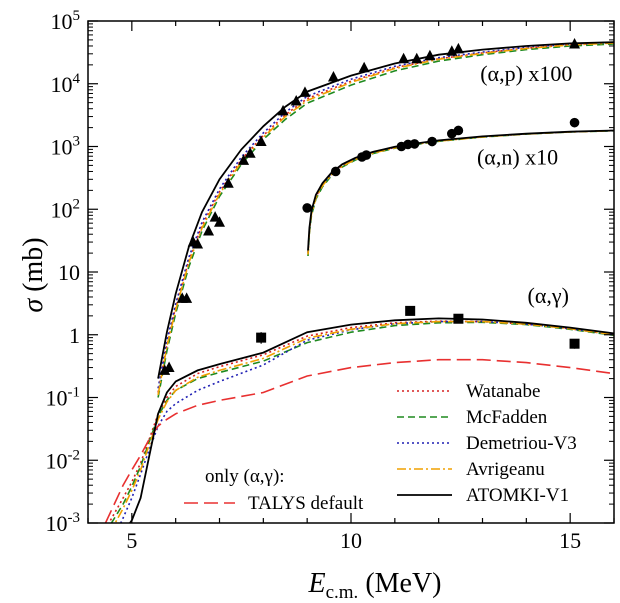 Image resolution: width=620 pixels, height=603 pixels. Describe the element at coordinates (245, 476) in the screenshot. I see `legend-heading: only (α,γ):` at that location.